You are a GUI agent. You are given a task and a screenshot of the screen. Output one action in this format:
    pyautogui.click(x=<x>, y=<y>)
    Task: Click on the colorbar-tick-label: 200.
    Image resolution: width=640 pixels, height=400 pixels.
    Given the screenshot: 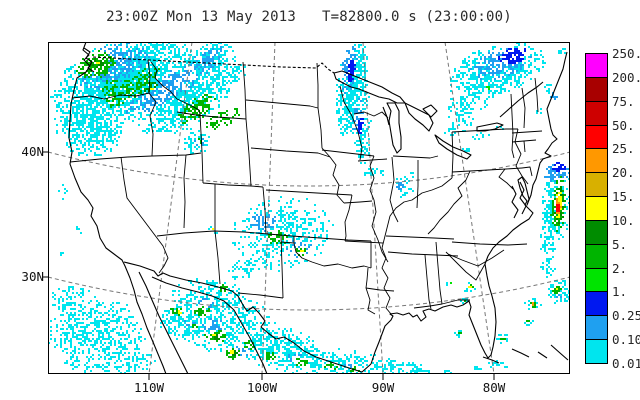 What is the action you would take?
    pyautogui.click(x=626, y=77)
    